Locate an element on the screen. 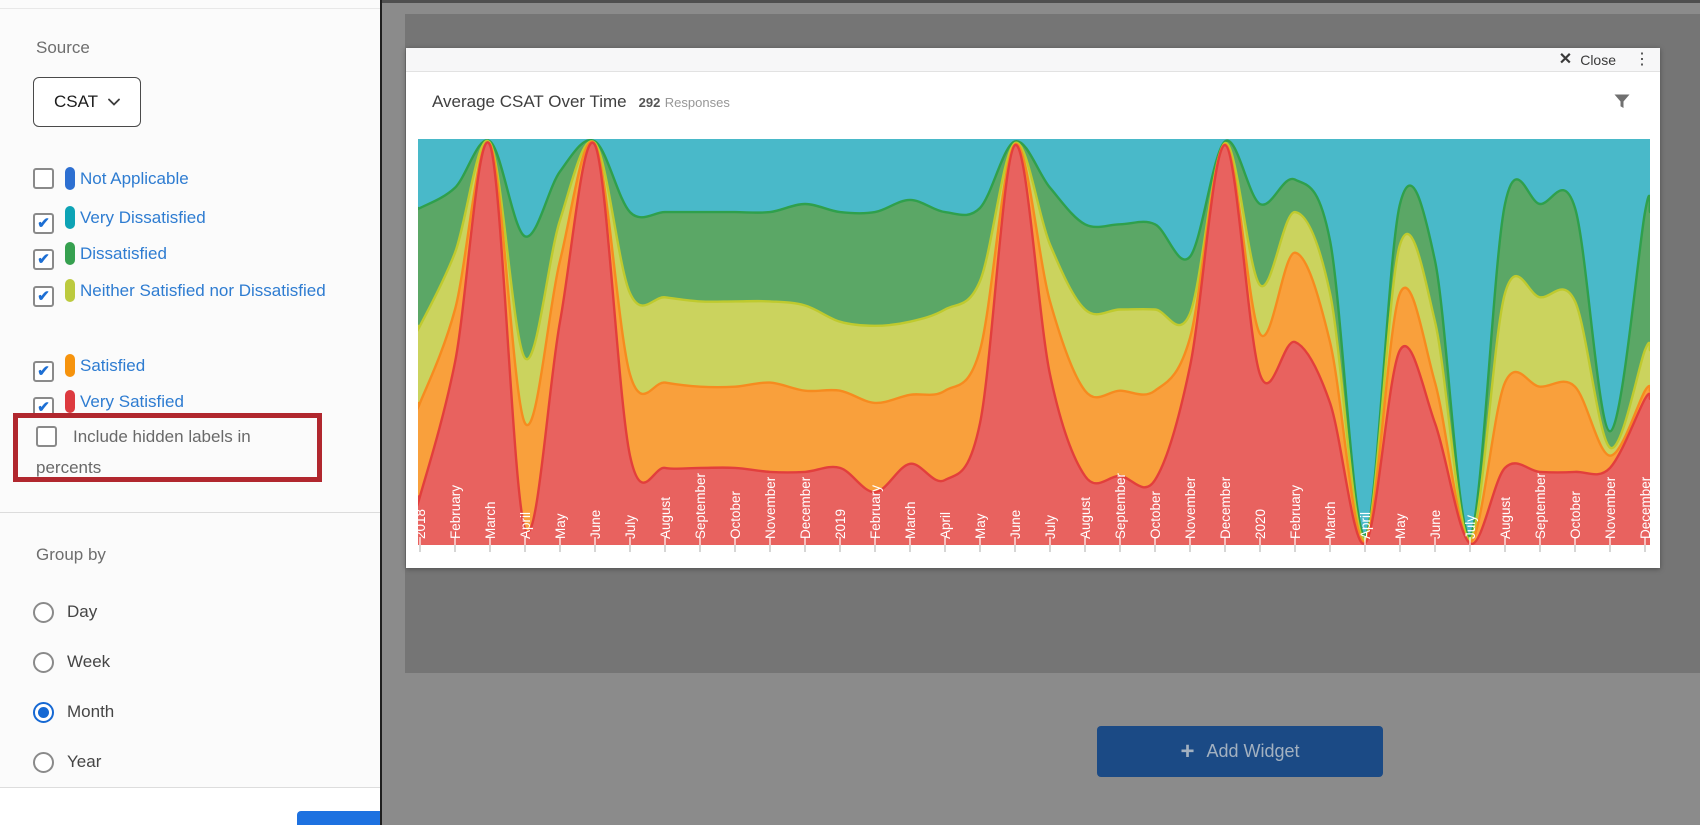 The width and height of the screenshot is (1700, 825). filter-label: Very Satisfied is located at coordinates (132, 401).